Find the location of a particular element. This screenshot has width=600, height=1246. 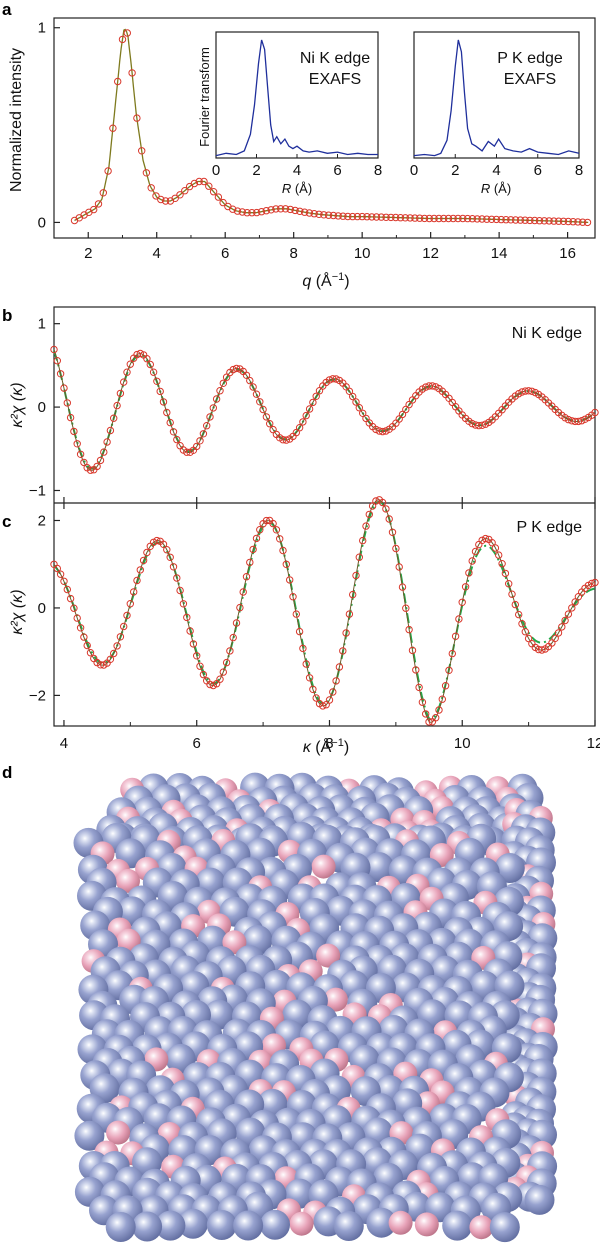

panel-c-xlabel-unit: (Å is located at coordinates (321, 746).